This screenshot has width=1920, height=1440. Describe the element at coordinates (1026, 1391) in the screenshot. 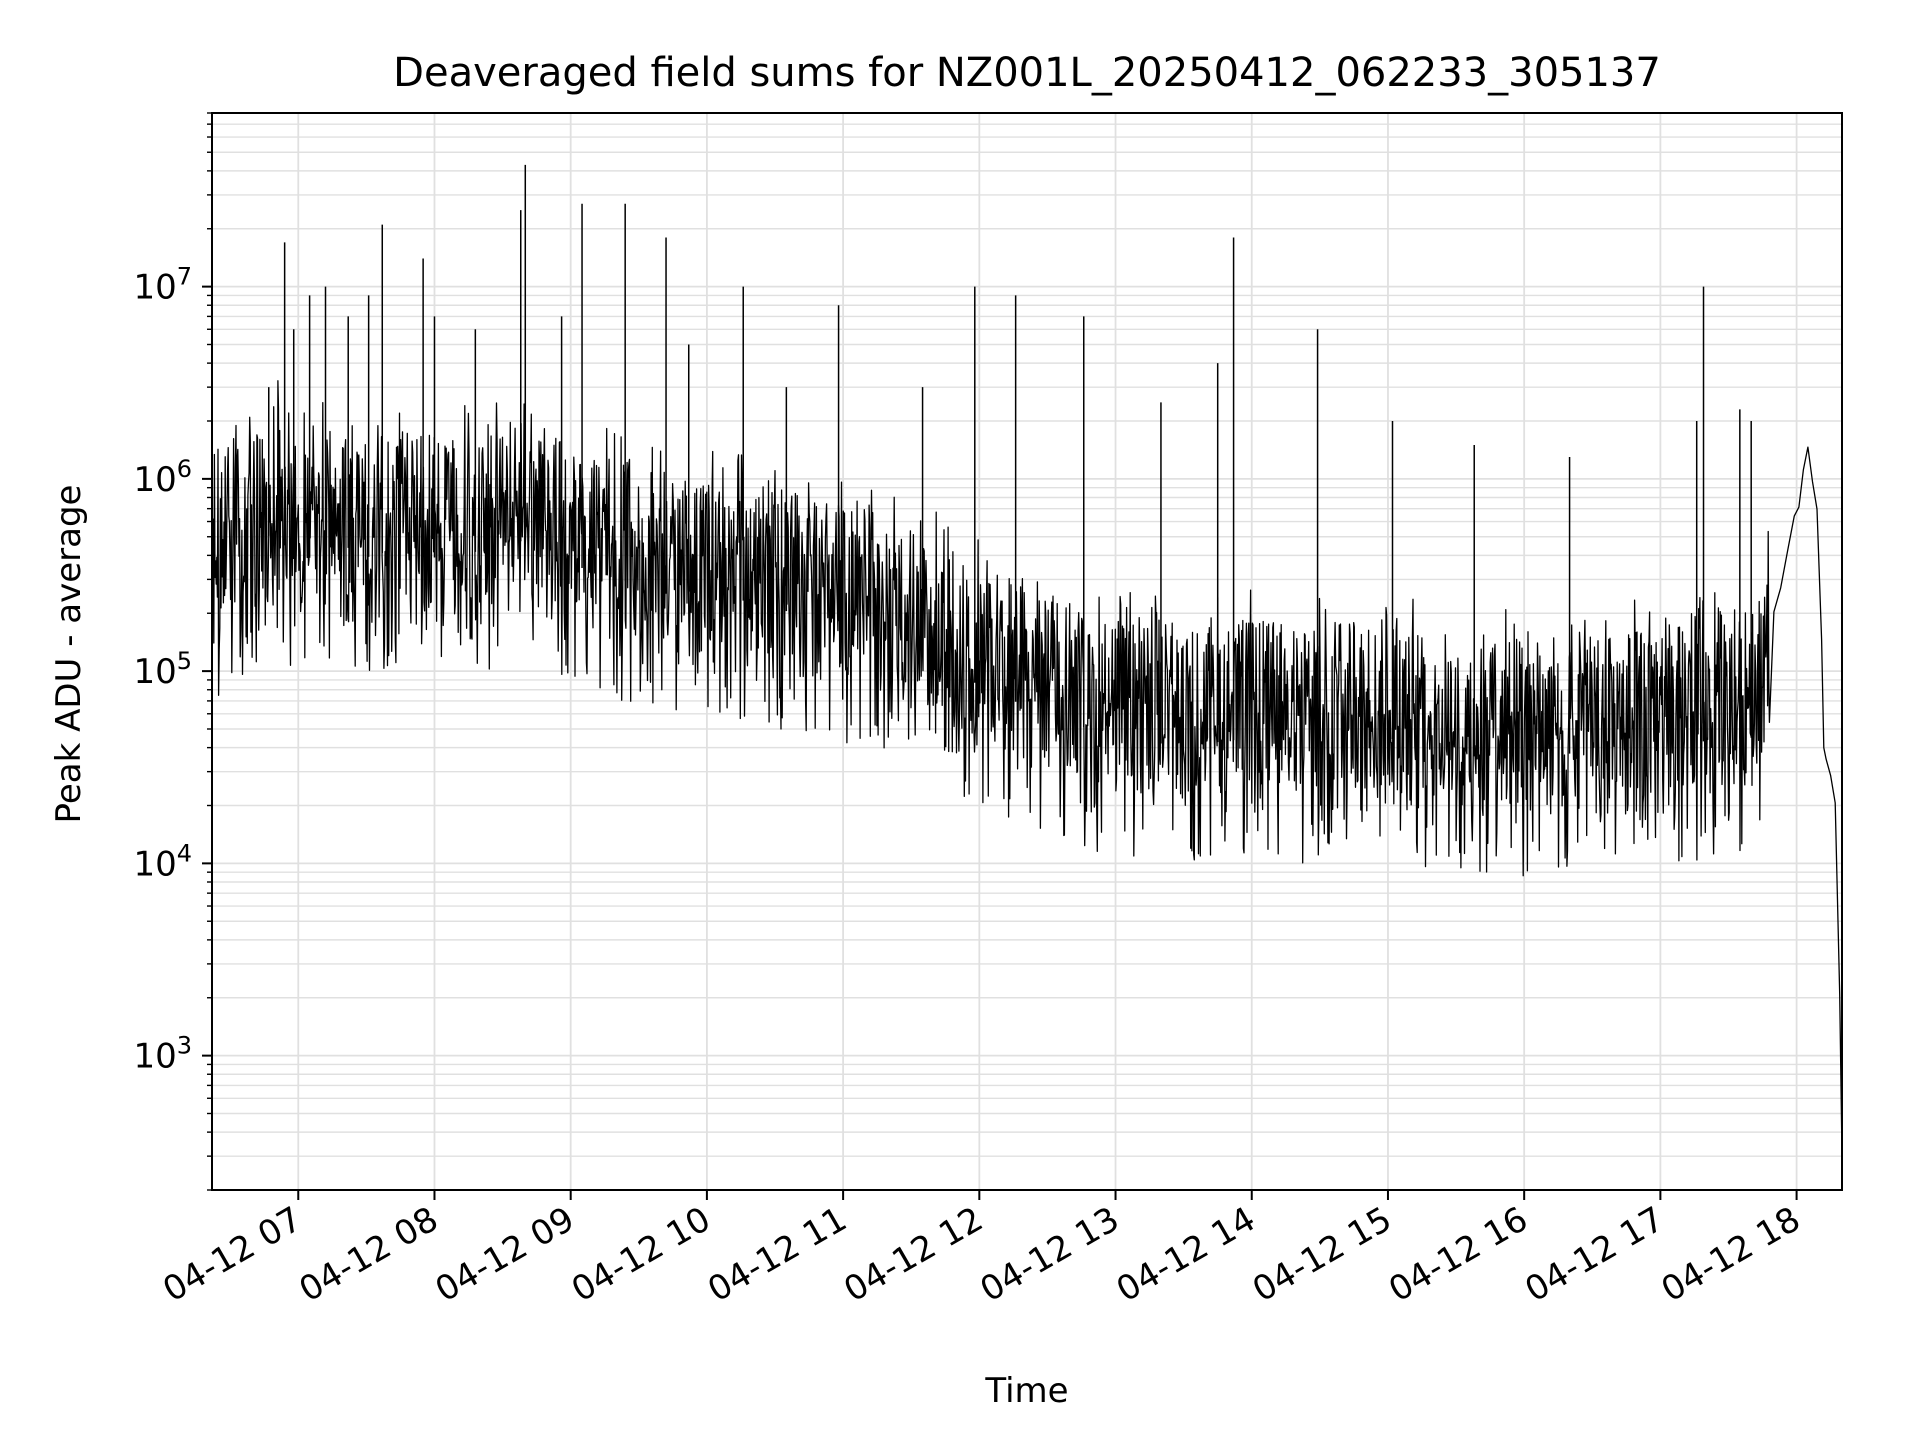

I see `x-axis-label: Time` at that location.